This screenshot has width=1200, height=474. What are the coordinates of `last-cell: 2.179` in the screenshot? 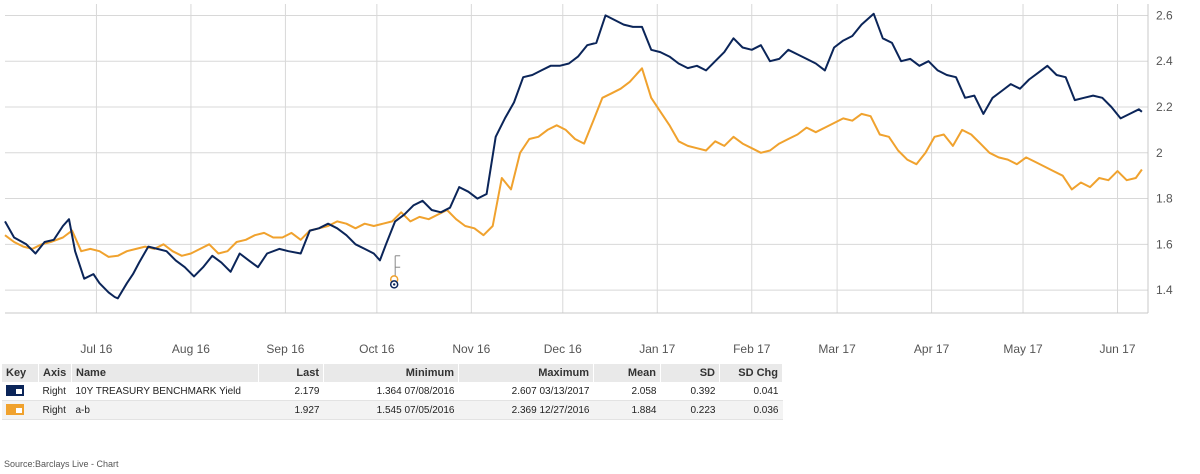 It's located at (291, 391).